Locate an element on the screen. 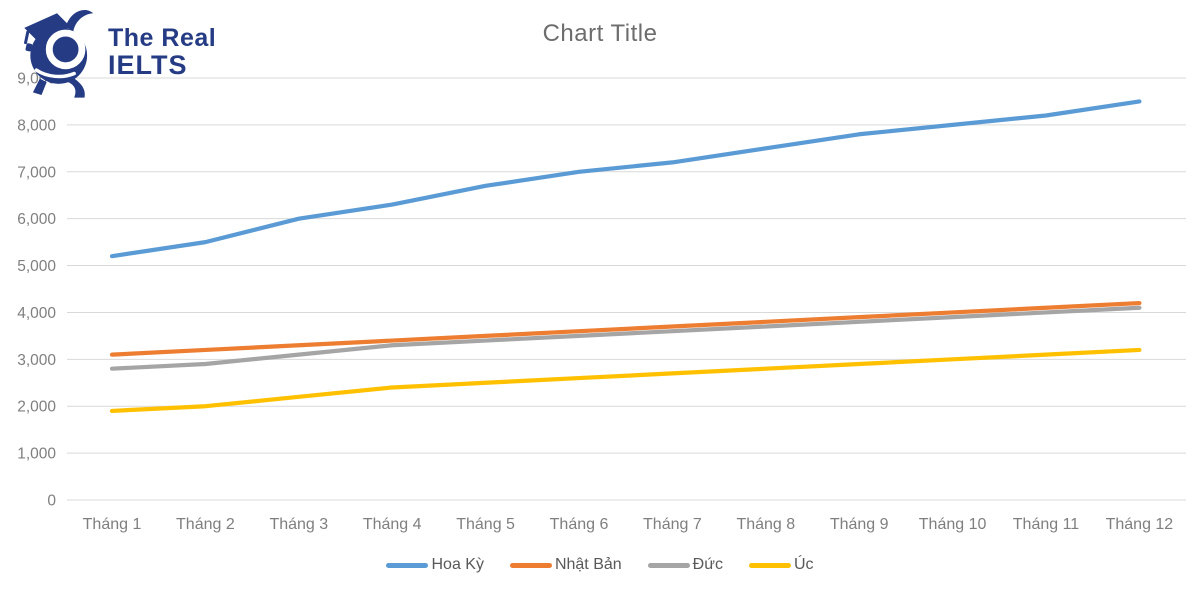 Image resolution: width=1200 pixels, height=600 pixels. y-axis-tick-label: 4,000 is located at coordinates (36, 313).